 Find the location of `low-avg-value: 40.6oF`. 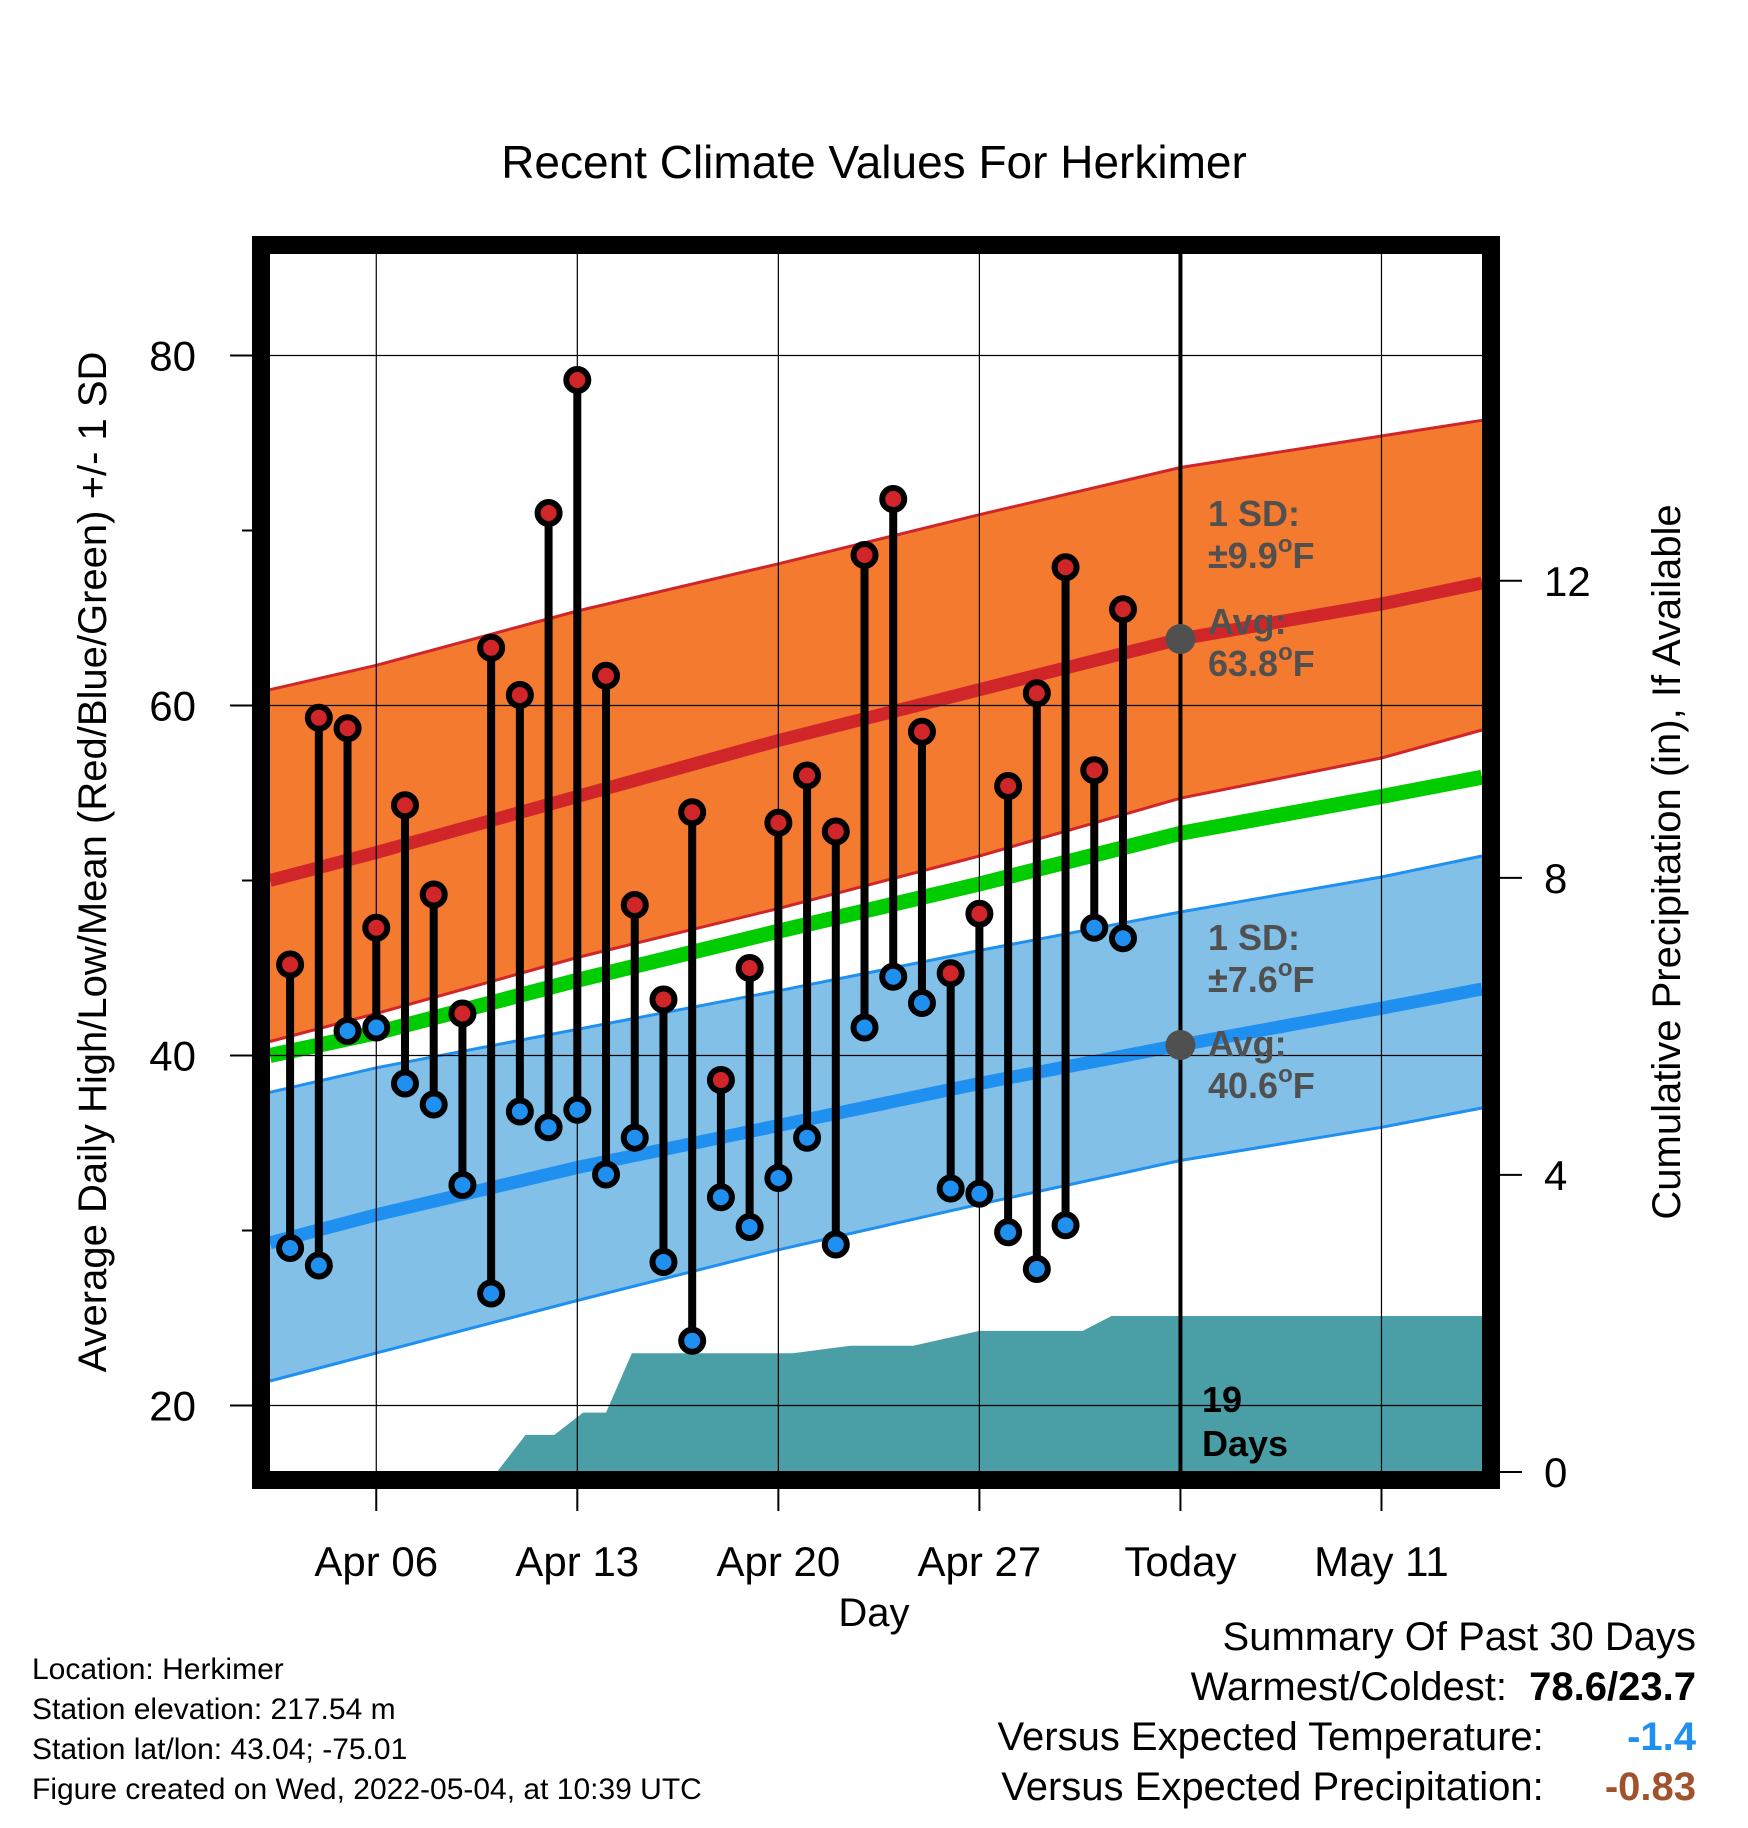

low-avg-value: 40.6oF is located at coordinates (1261, 1083).